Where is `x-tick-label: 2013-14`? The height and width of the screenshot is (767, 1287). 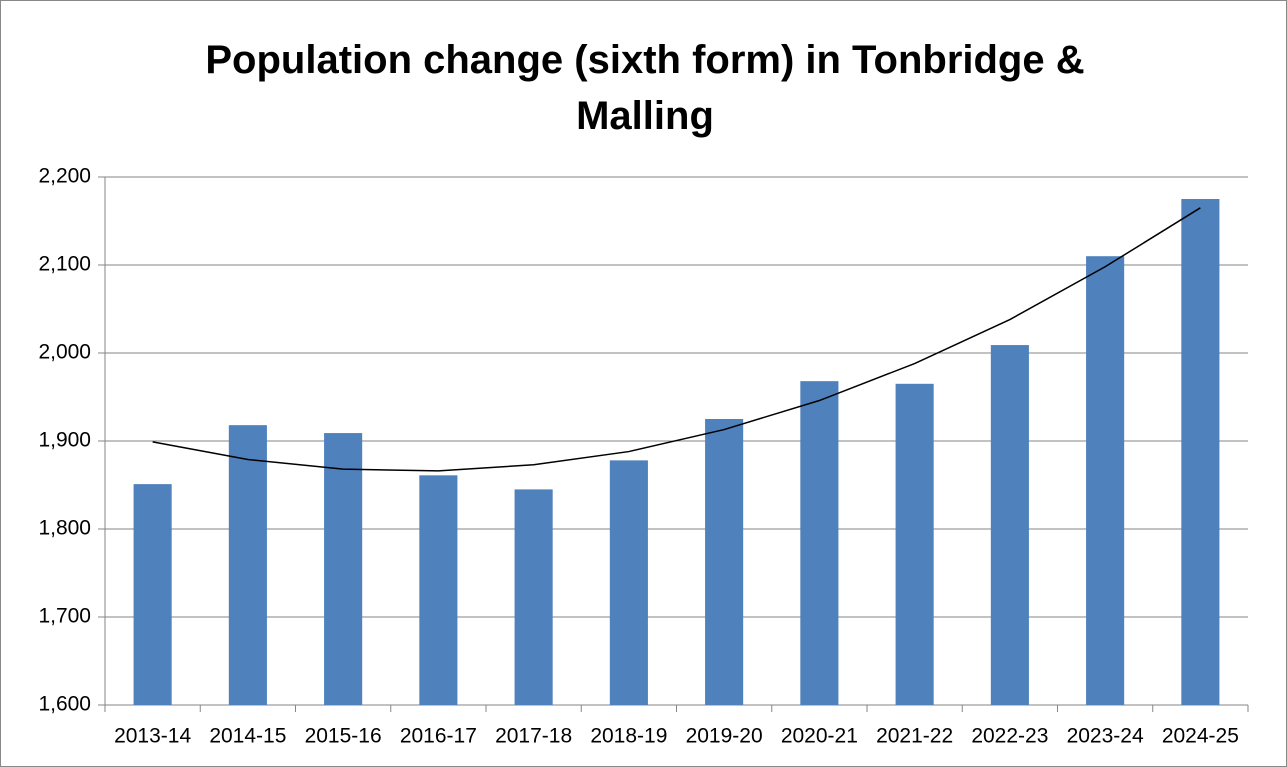
x-tick-label: 2013-14 is located at coordinates (152, 736).